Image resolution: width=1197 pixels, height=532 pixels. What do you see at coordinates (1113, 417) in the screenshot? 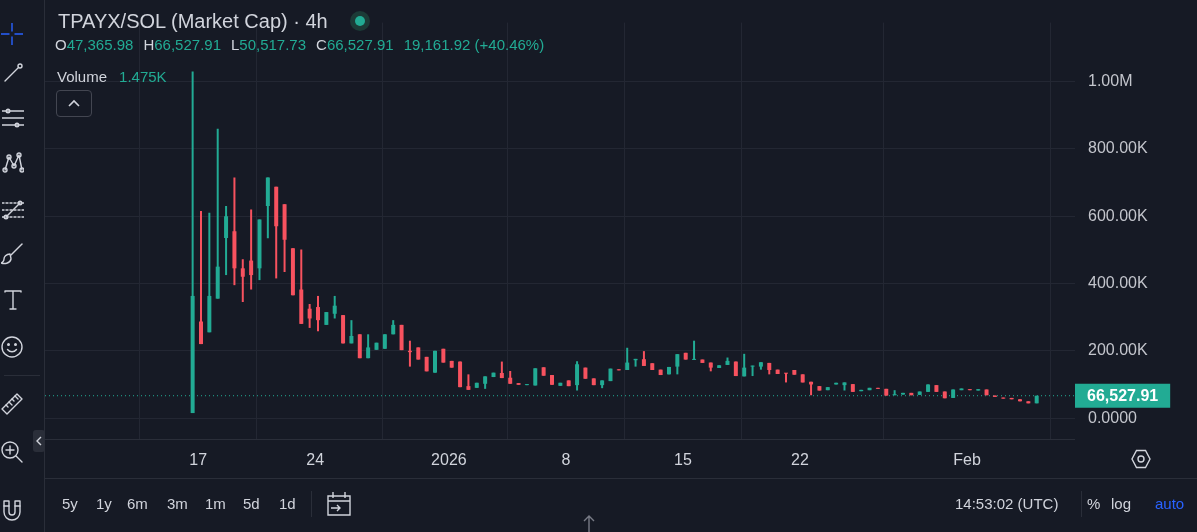
I see `y-tick-label: 0.0000` at bounding box center [1113, 417].